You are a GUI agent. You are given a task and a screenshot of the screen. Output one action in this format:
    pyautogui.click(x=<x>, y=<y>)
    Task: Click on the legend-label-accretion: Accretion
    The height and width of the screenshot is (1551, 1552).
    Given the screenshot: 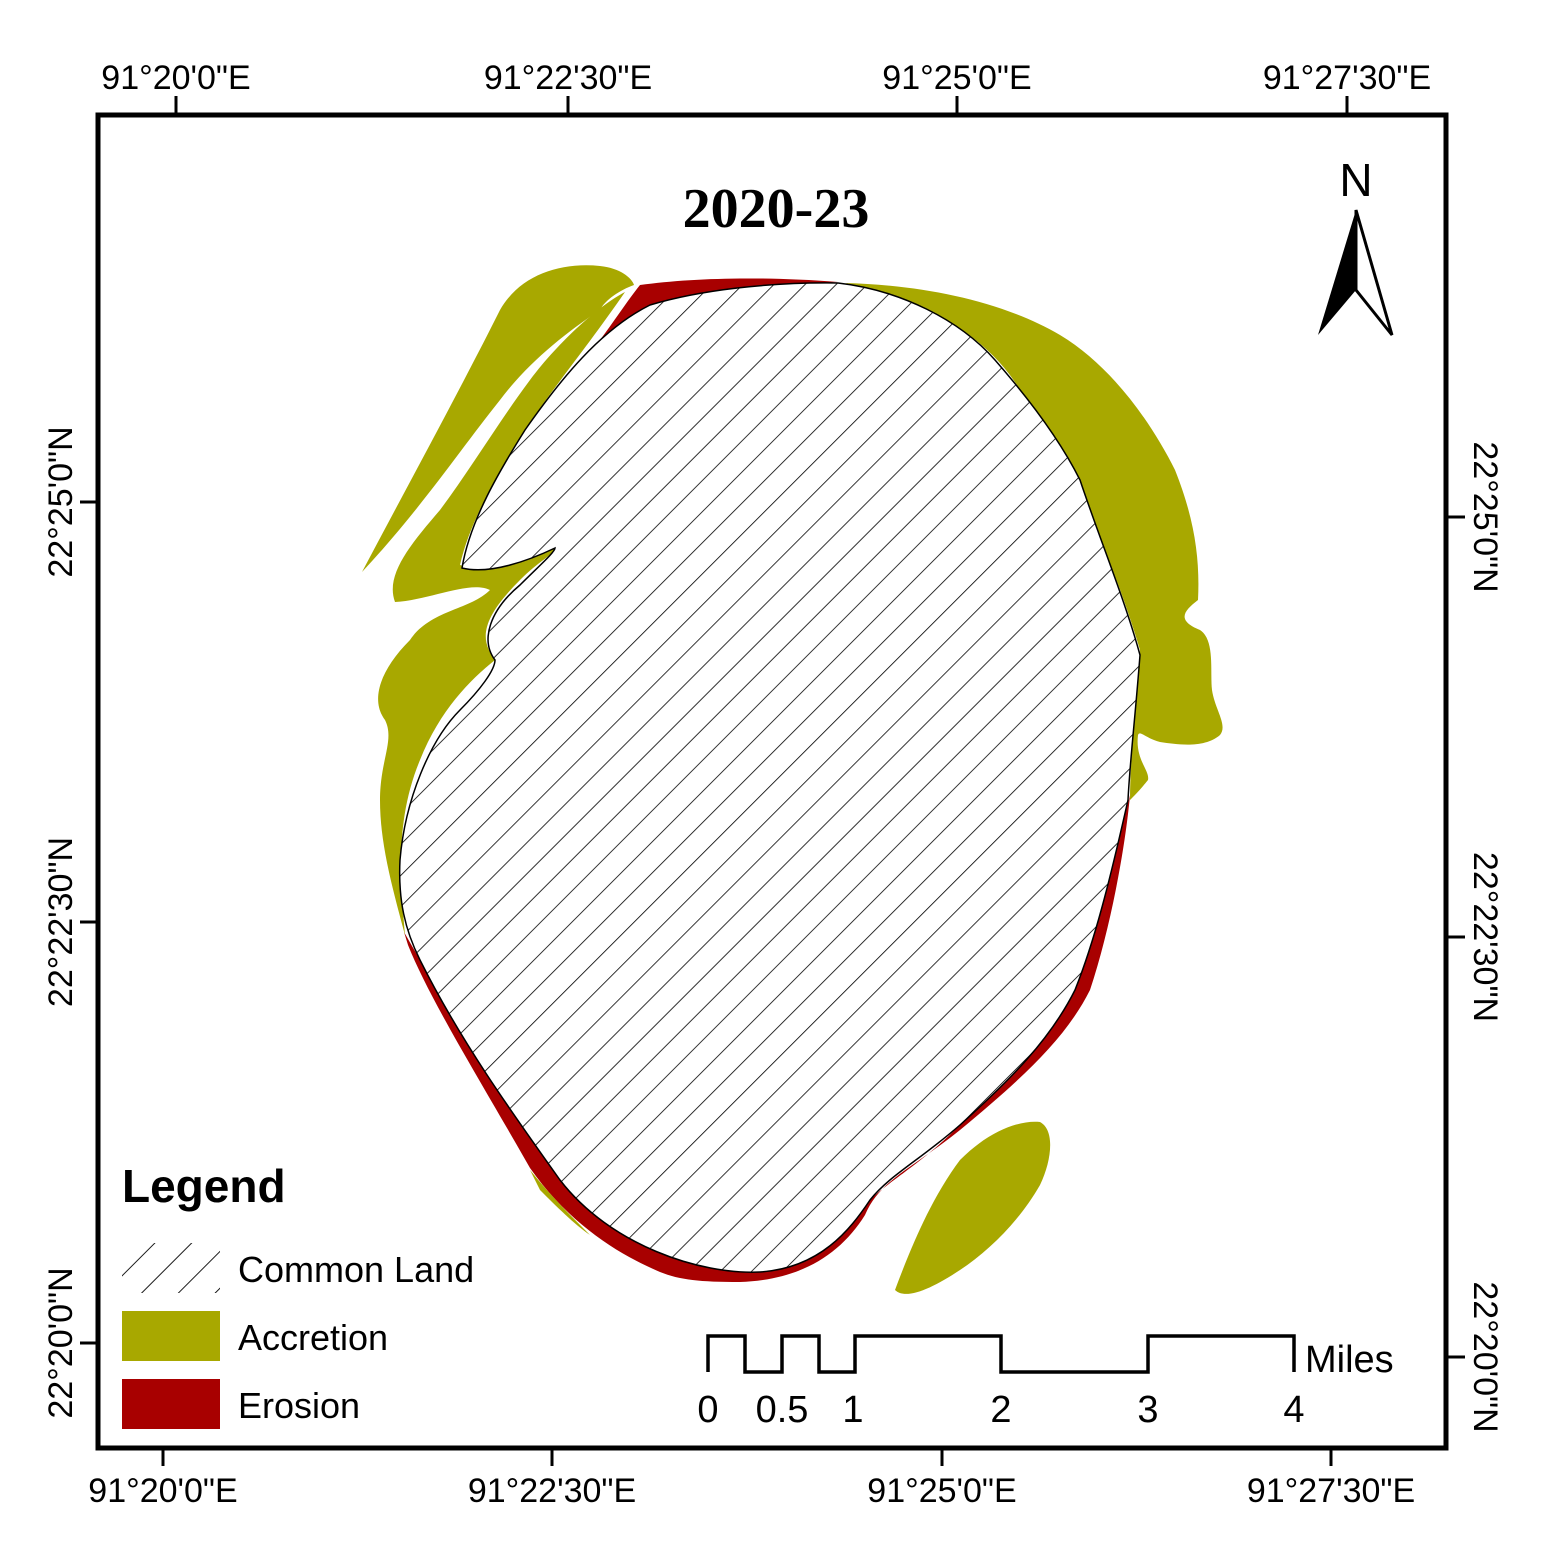 What is the action you would take?
    pyautogui.click(x=313, y=1337)
    